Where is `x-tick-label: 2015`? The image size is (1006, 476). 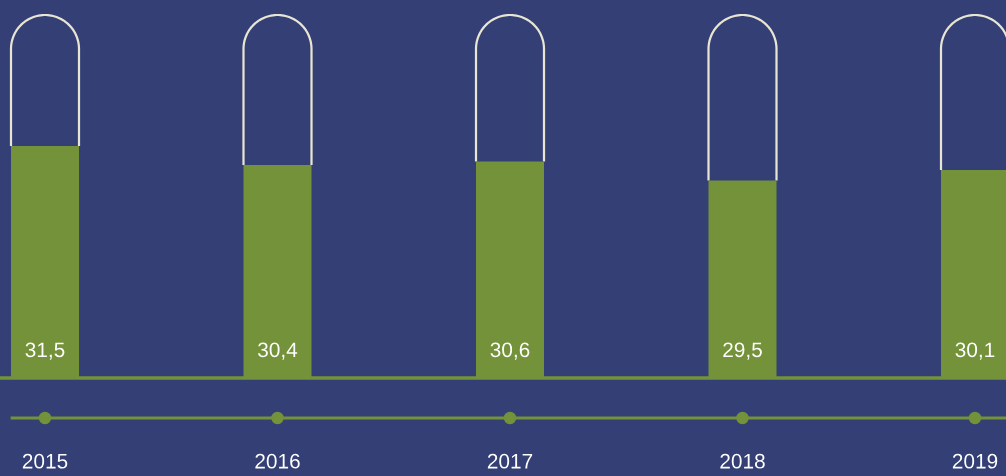 x-tick-label: 2015 is located at coordinates (45, 461).